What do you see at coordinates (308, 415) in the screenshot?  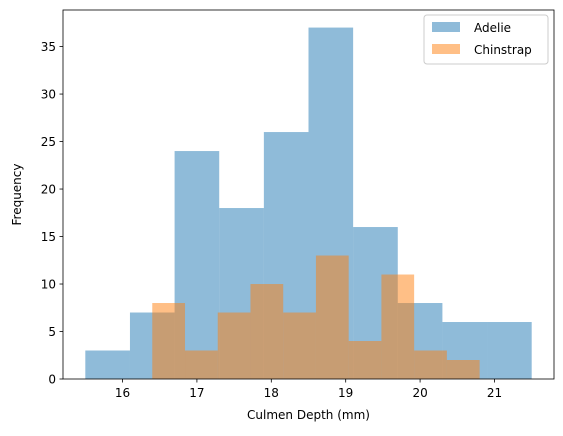 I see `x-axis-label: Culmen Depth (mm)` at bounding box center [308, 415].